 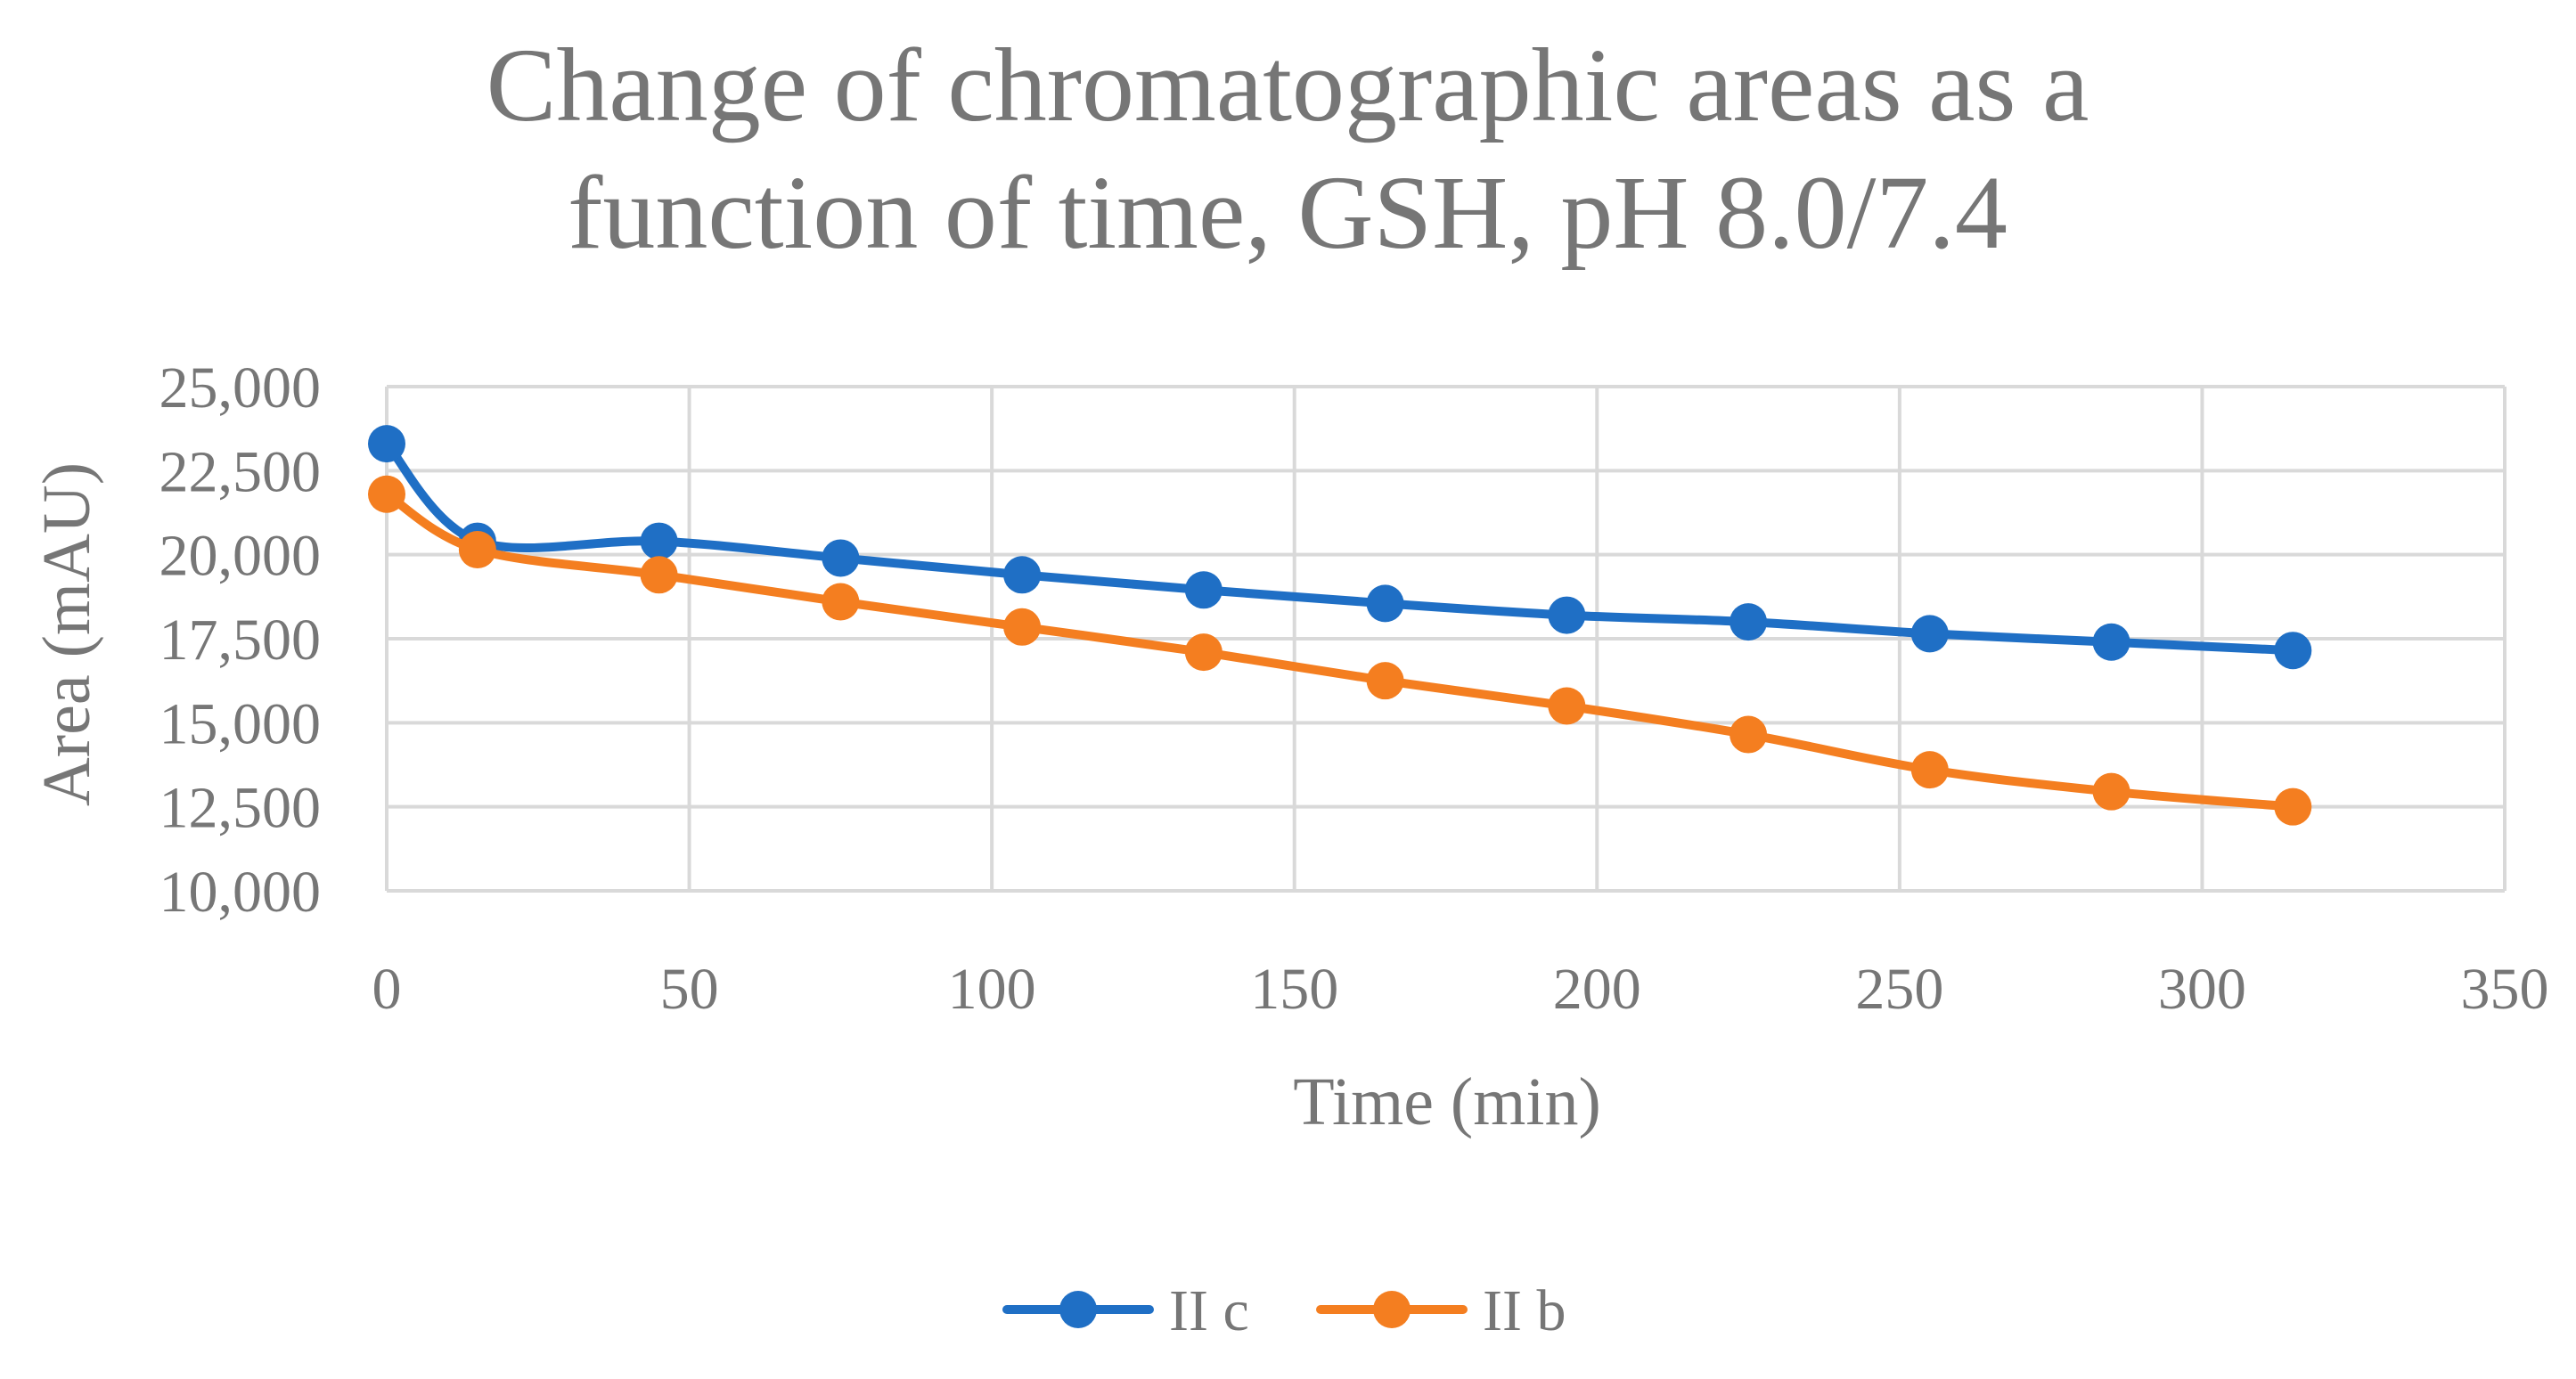 What do you see at coordinates (1209, 1310) in the screenshot?
I see `legend-label: II c` at bounding box center [1209, 1310].